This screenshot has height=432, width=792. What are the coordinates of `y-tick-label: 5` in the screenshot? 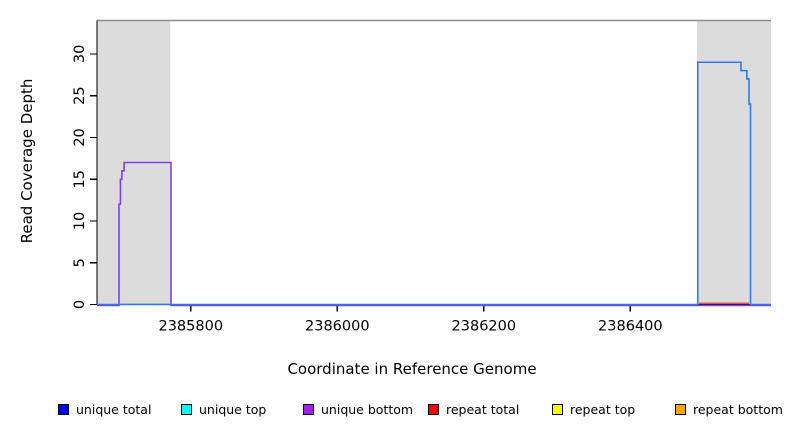 It's located at (80, 262).